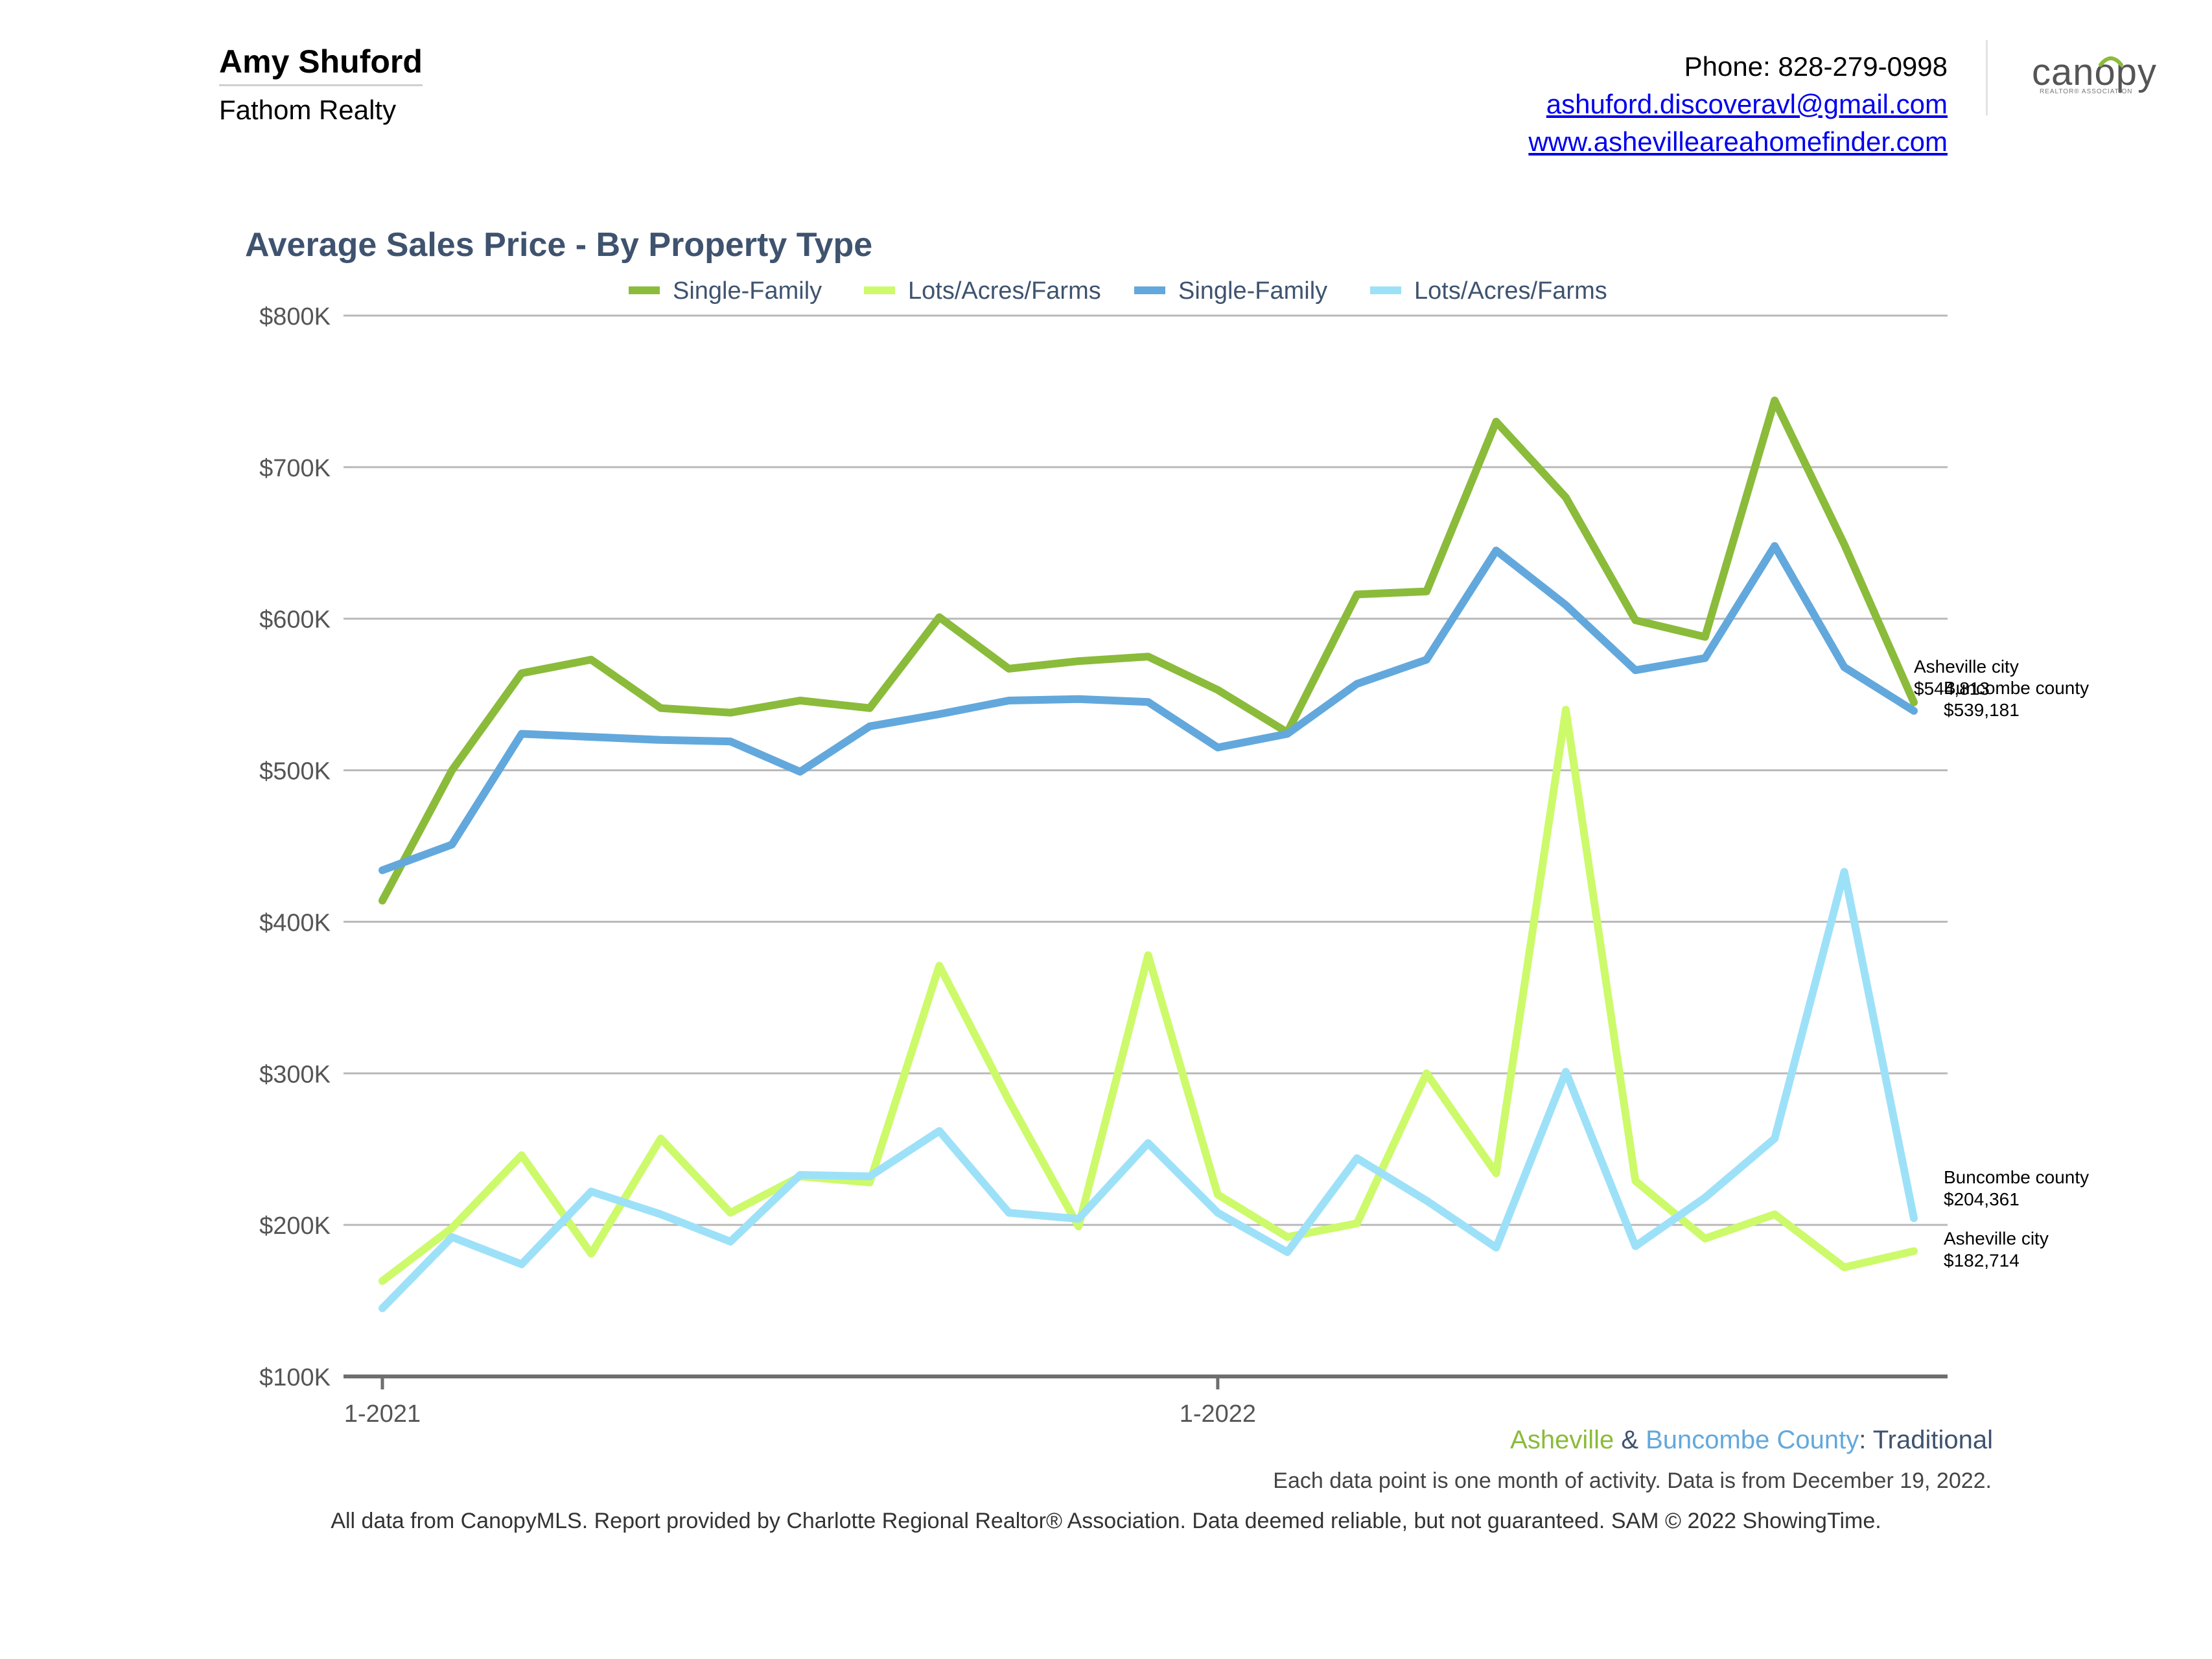  I want to click on y-tick-label: $500K, so click(295, 772).